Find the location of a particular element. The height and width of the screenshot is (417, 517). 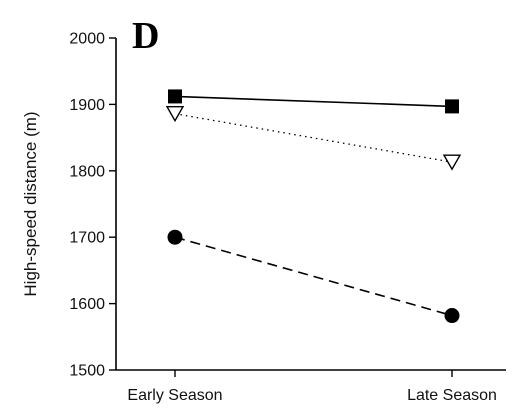

x-tick-label: Early Season is located at coordinates (174, 395).